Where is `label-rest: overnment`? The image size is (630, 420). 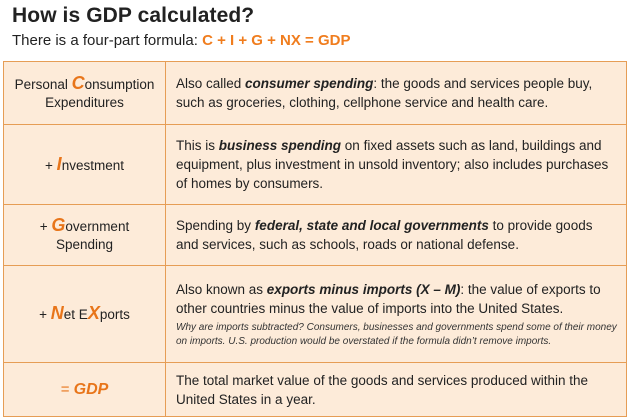
label-rest: overnment is located at coordinates (97, 226).